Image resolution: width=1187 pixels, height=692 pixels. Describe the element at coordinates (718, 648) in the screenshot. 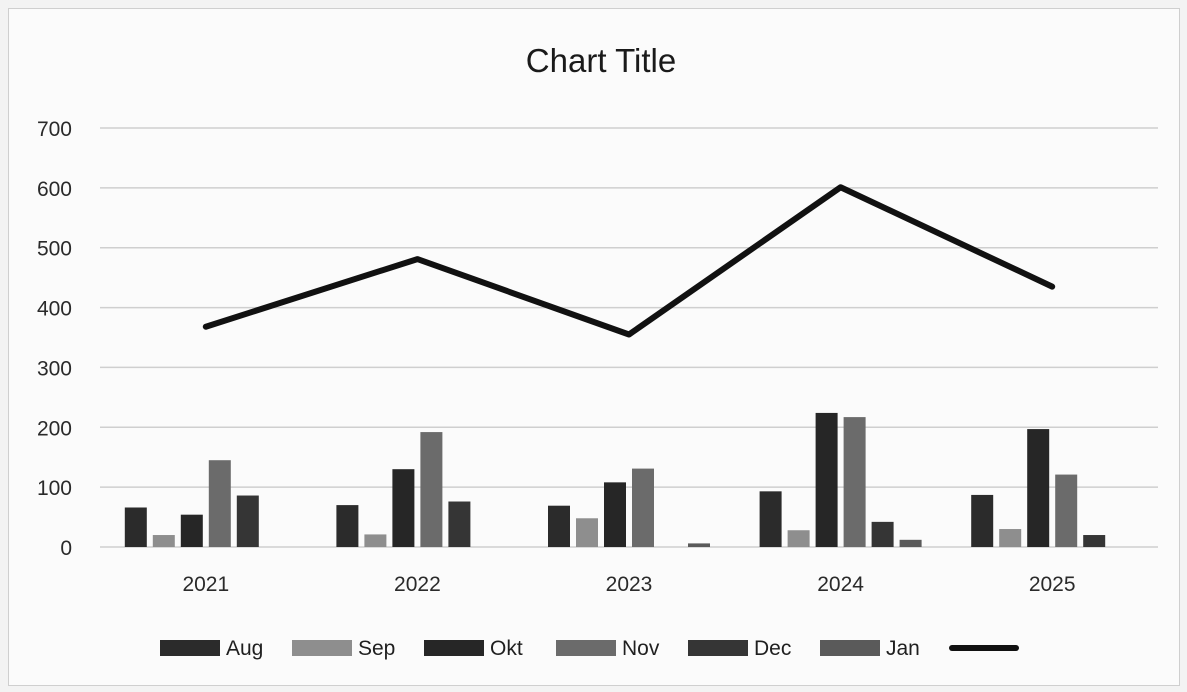

I see `legend-swatch-dec` at that location.